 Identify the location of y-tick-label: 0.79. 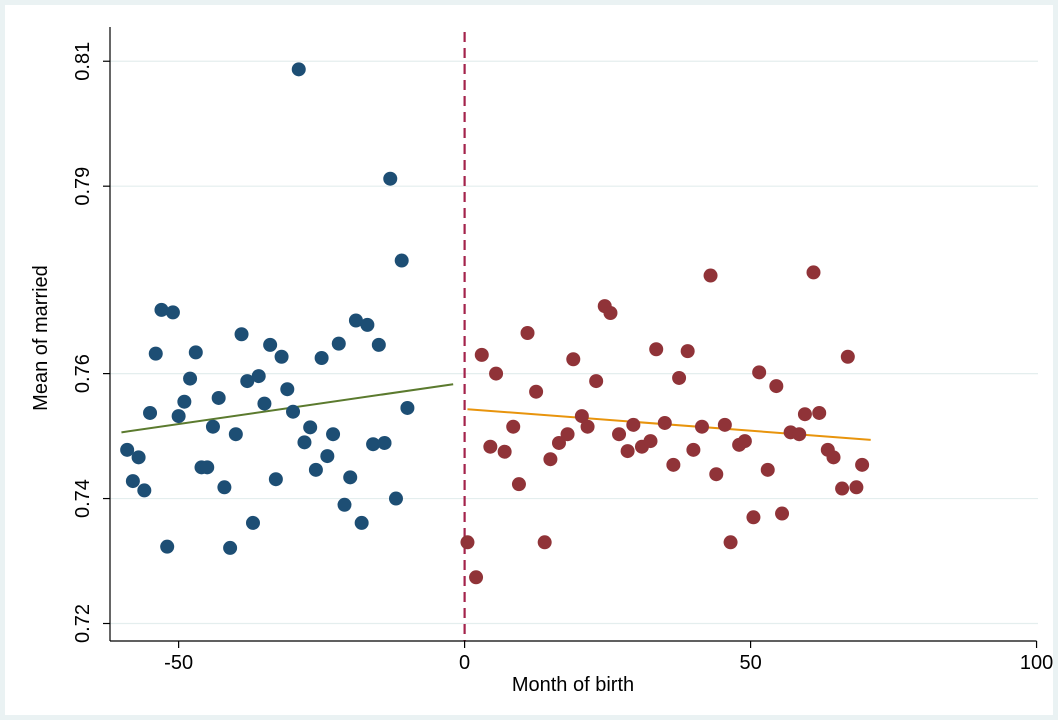
(83, 186).